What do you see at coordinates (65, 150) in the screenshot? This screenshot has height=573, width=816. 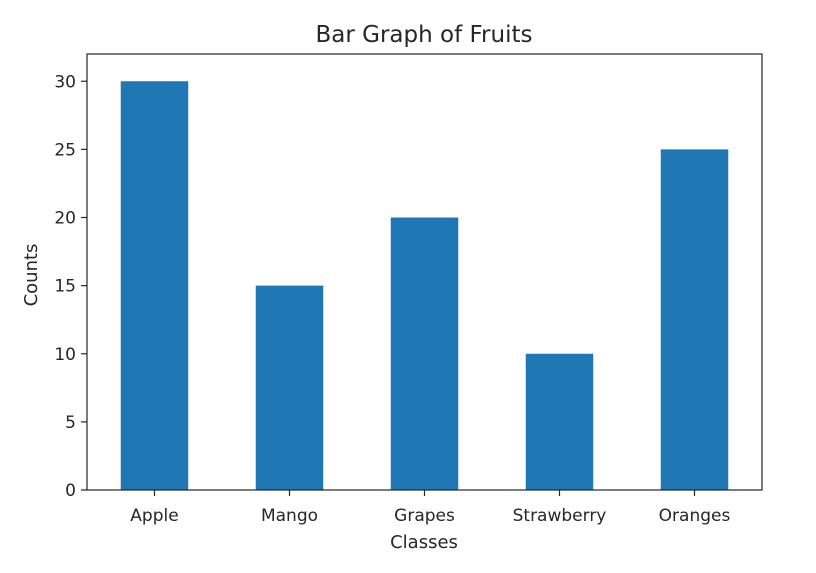 I see `y-tick-label: 25` at bounding box center [65, 150].